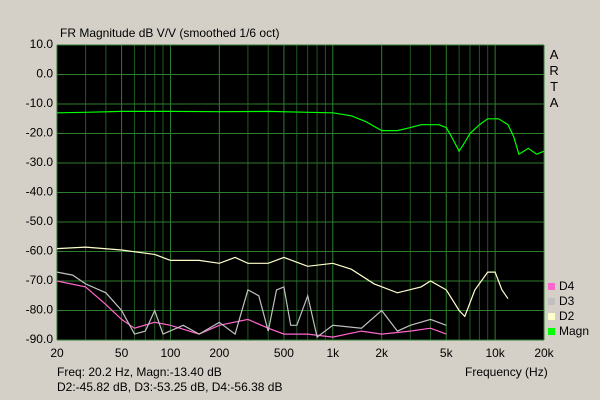 The width and height of the screenshot is (600, 400). What do you see at coordinates (567, 301) in the screenshot?
I see `legend-label: D3` at bounding box center [567, 301].